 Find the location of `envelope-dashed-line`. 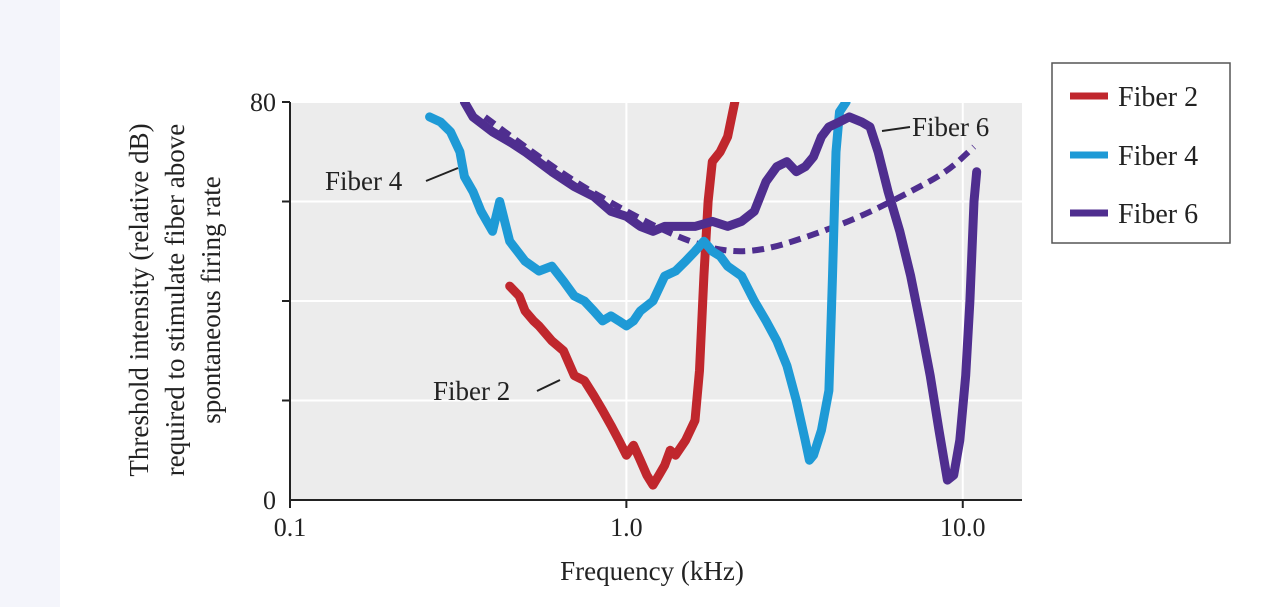

envelope-dashed-line is located at coordinates (730, 184).